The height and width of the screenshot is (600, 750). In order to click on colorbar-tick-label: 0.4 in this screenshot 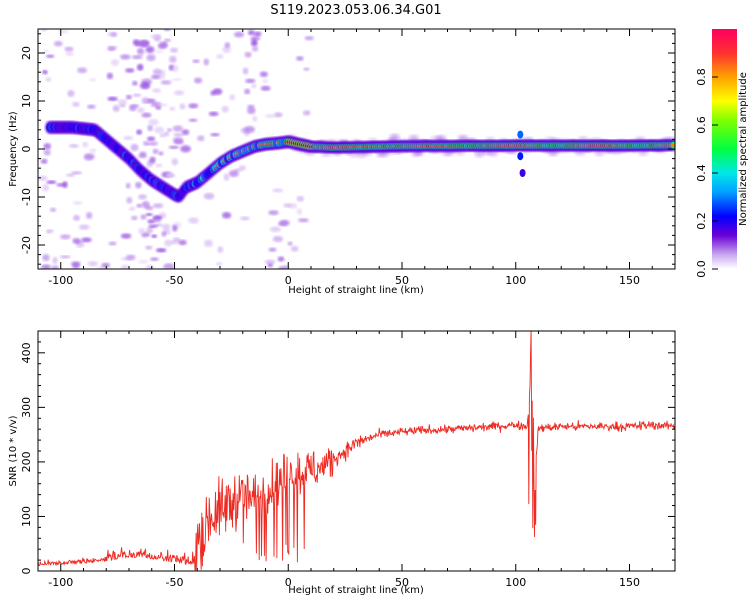, I will do `click(701, 173)`.